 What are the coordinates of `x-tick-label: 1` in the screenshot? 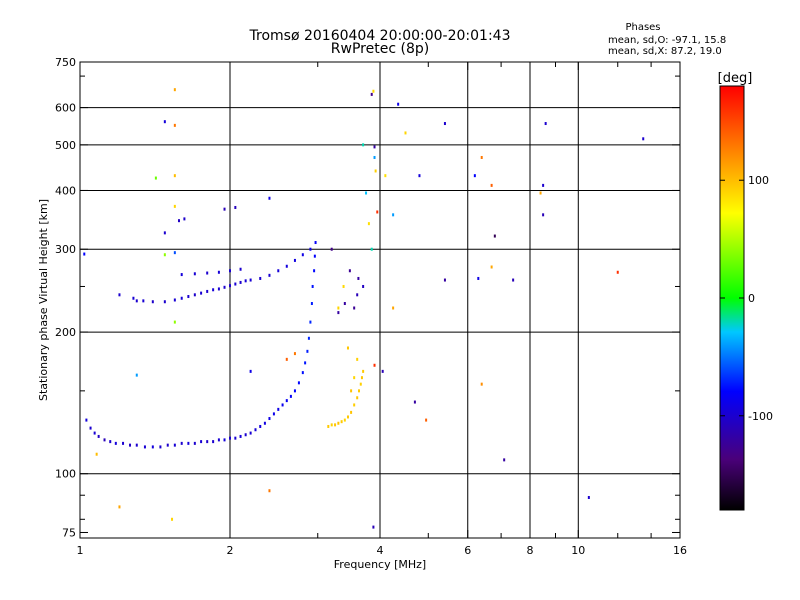 It's located at (80, 550).